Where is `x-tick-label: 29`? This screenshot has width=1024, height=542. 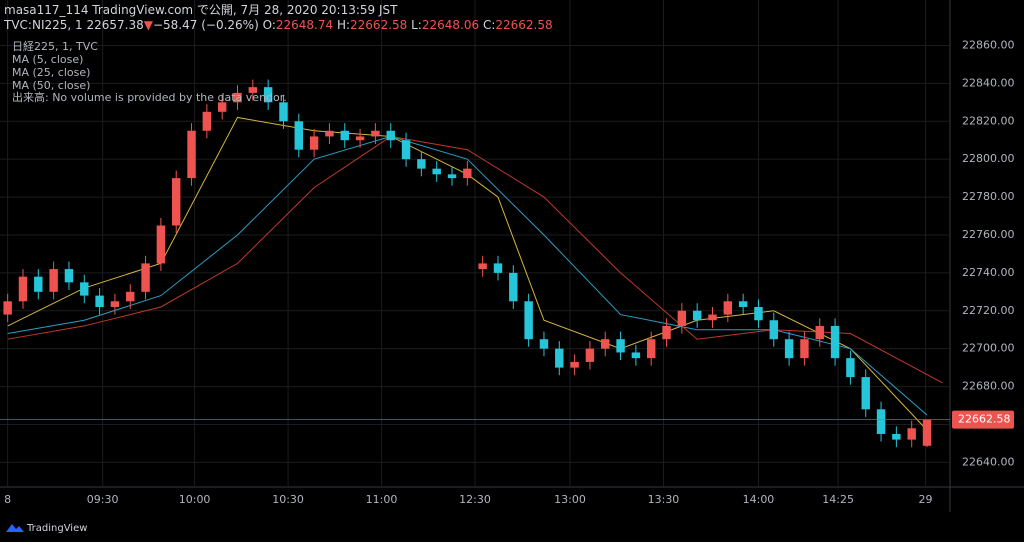
x-tick-label: 29 is located at coordinates (925, 499).